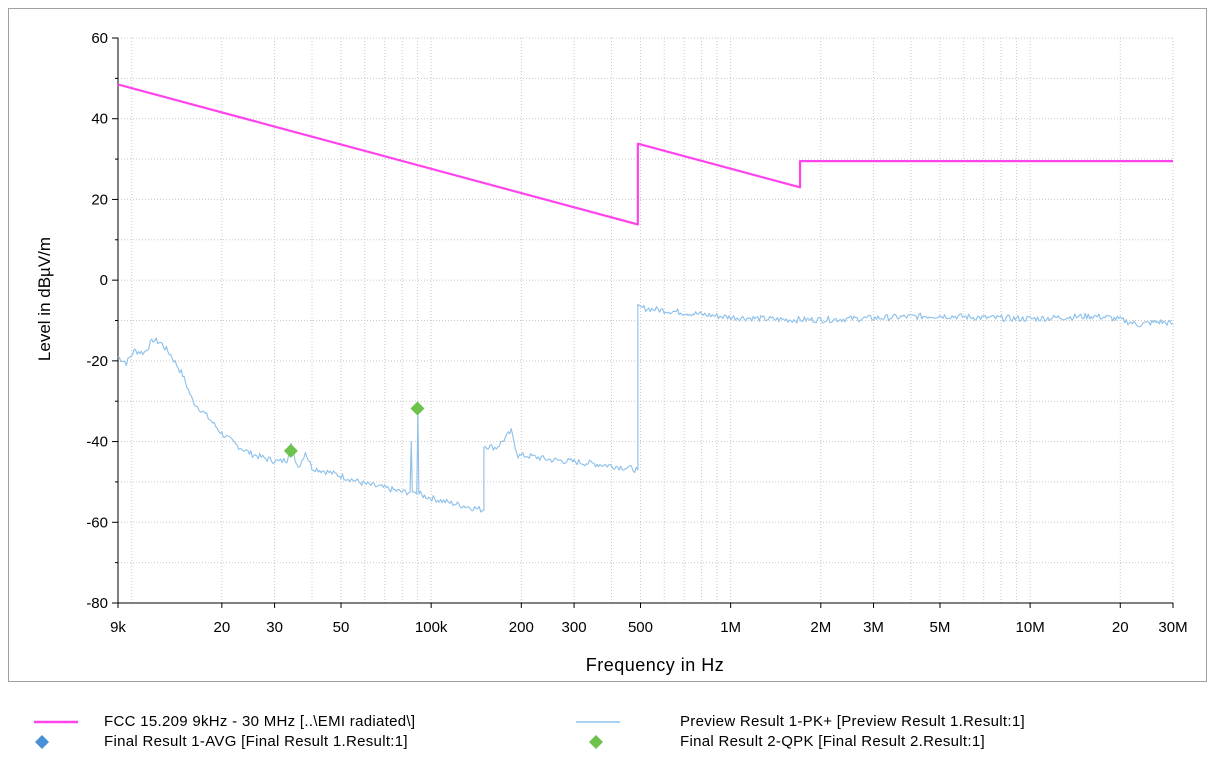 This screenshot has width=1216, height=760. Describe the element at coordinates (1030, 627) in the screenshot. I see `x-tick-label-12: 10M` at that location.